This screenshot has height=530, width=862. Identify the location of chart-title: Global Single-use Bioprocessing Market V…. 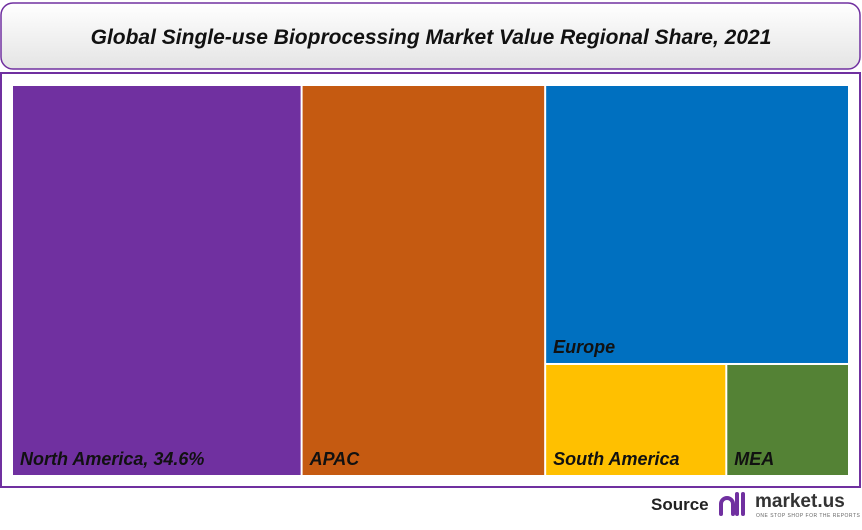
(431, 37).